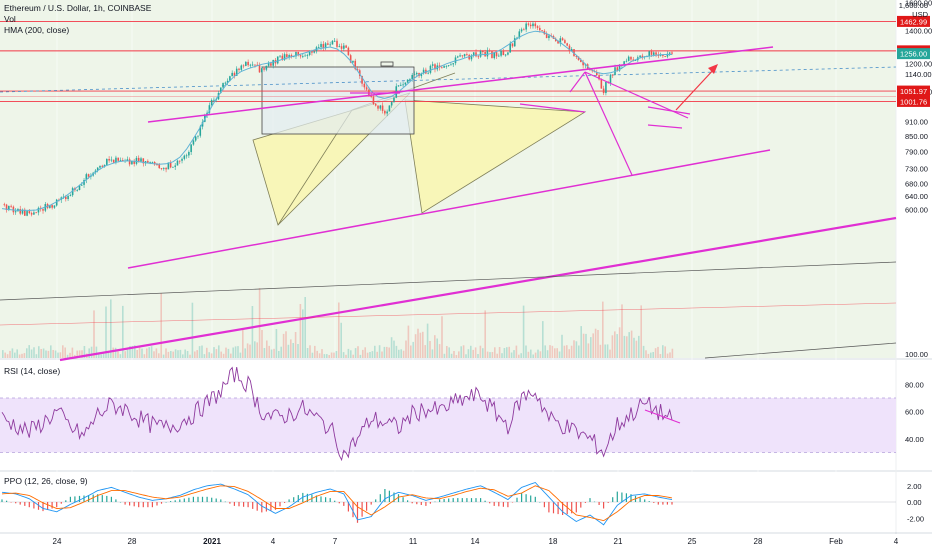 The image size is (932, 555). I want to click on hma-indicator-label: HMA (200, close), so click(37, 30).